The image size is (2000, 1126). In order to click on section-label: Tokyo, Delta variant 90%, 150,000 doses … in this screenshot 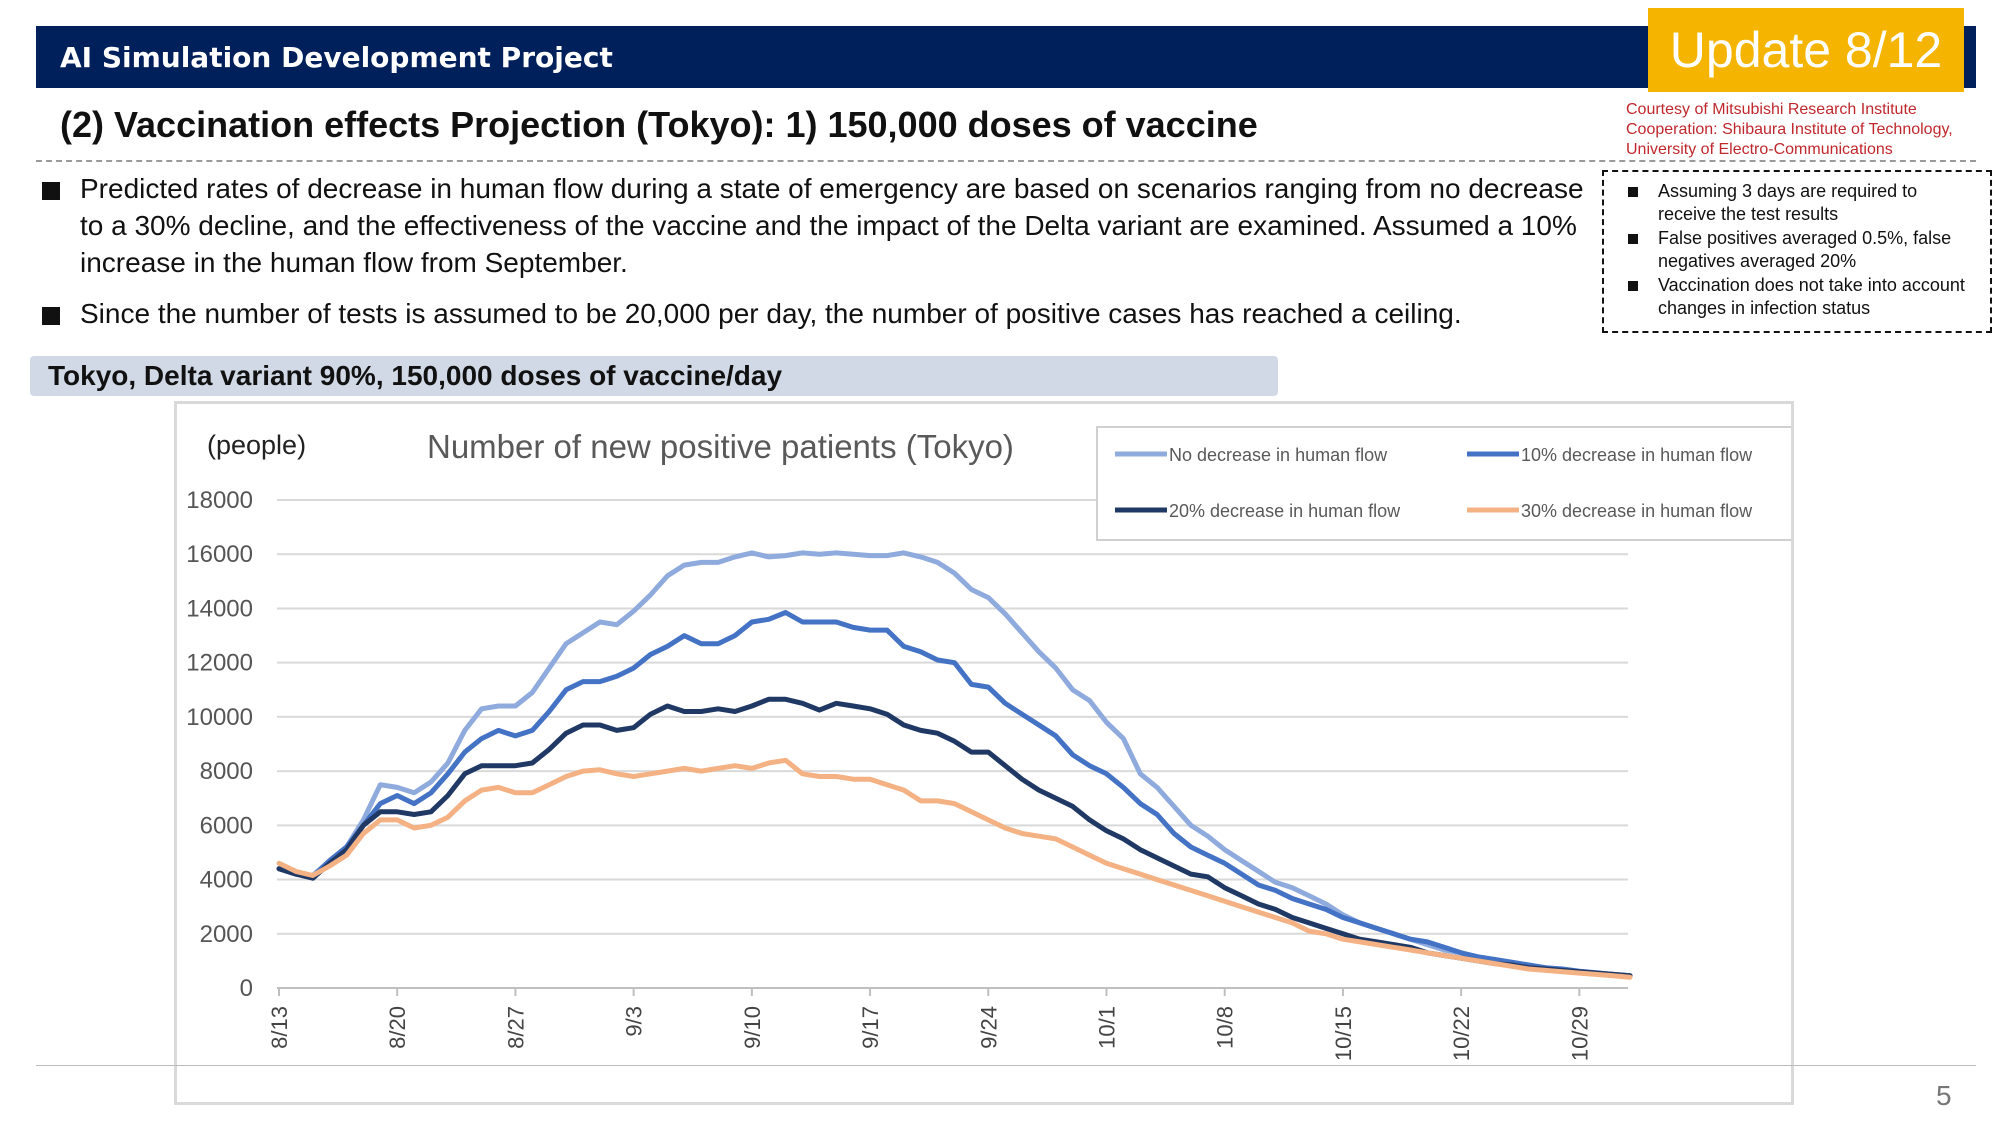, I will do `click(654, 376)`.